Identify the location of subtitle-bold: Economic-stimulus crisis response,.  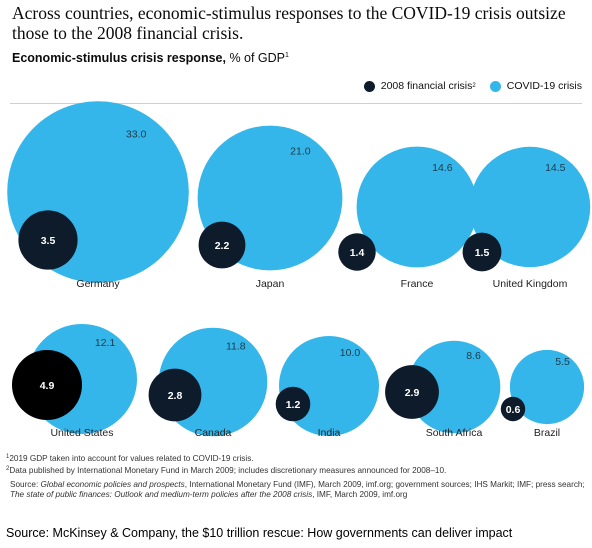
(119, 58).